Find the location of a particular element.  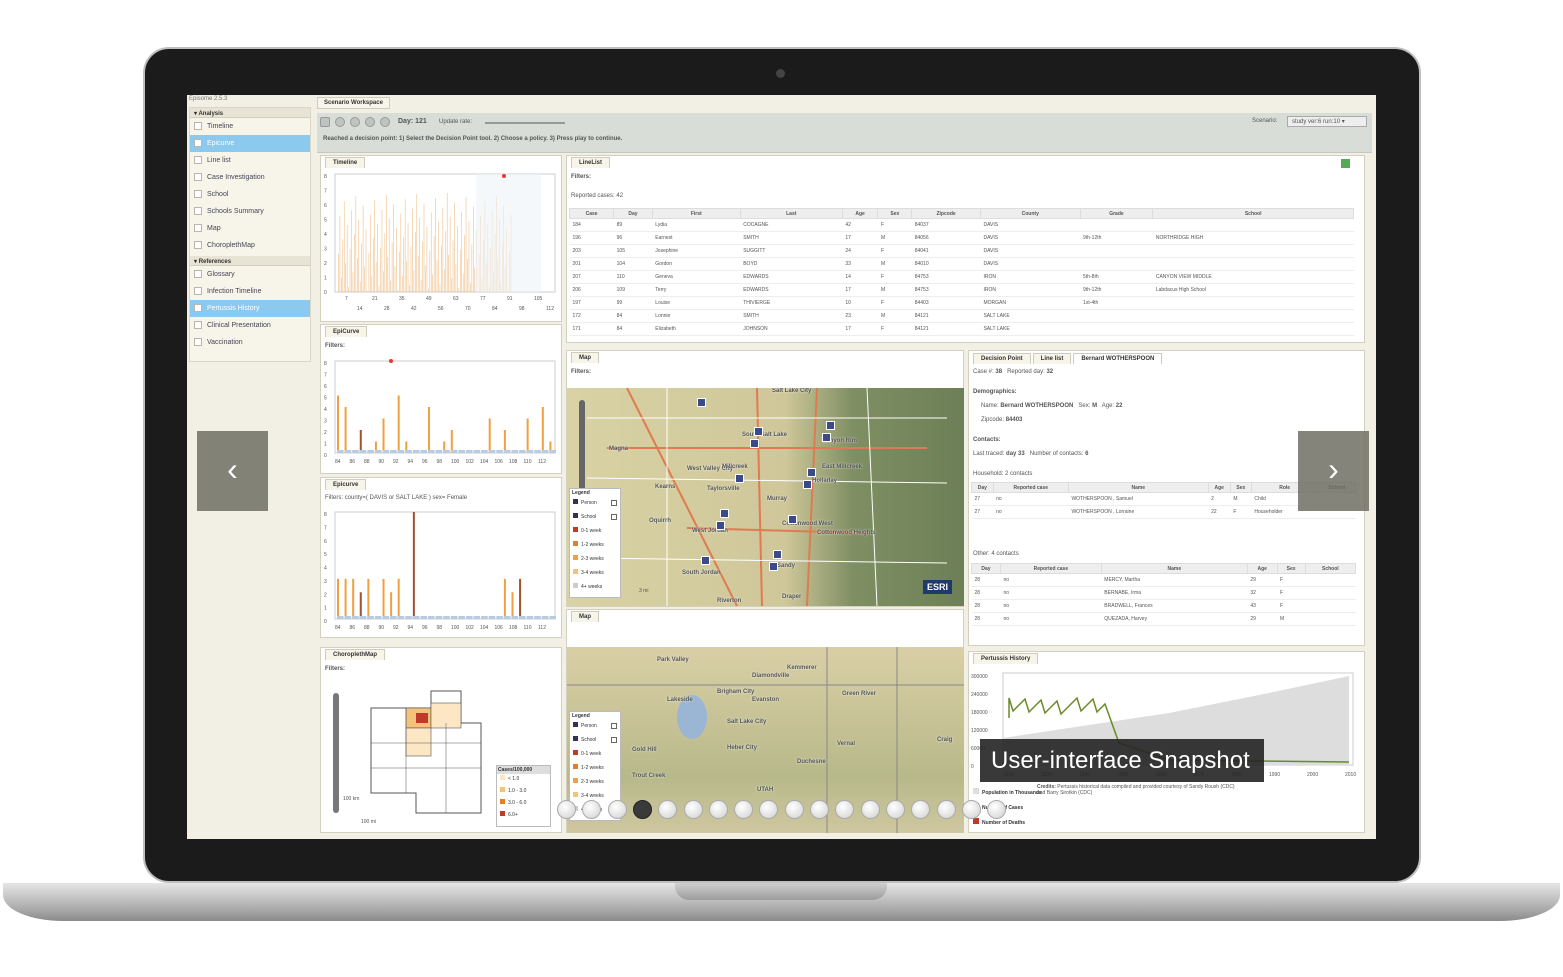

tab-pertussis-history: Pertussis History is located at coordinates (1006, 658).